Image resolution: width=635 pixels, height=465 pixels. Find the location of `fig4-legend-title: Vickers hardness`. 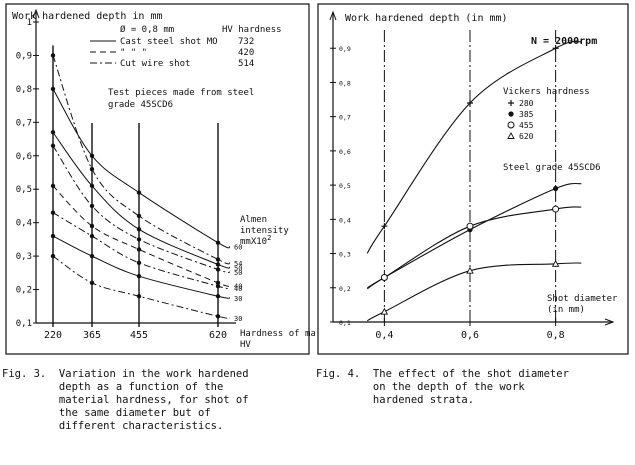

fig4-legend-title: Vickers hardness is located at coordinates (546, 92).